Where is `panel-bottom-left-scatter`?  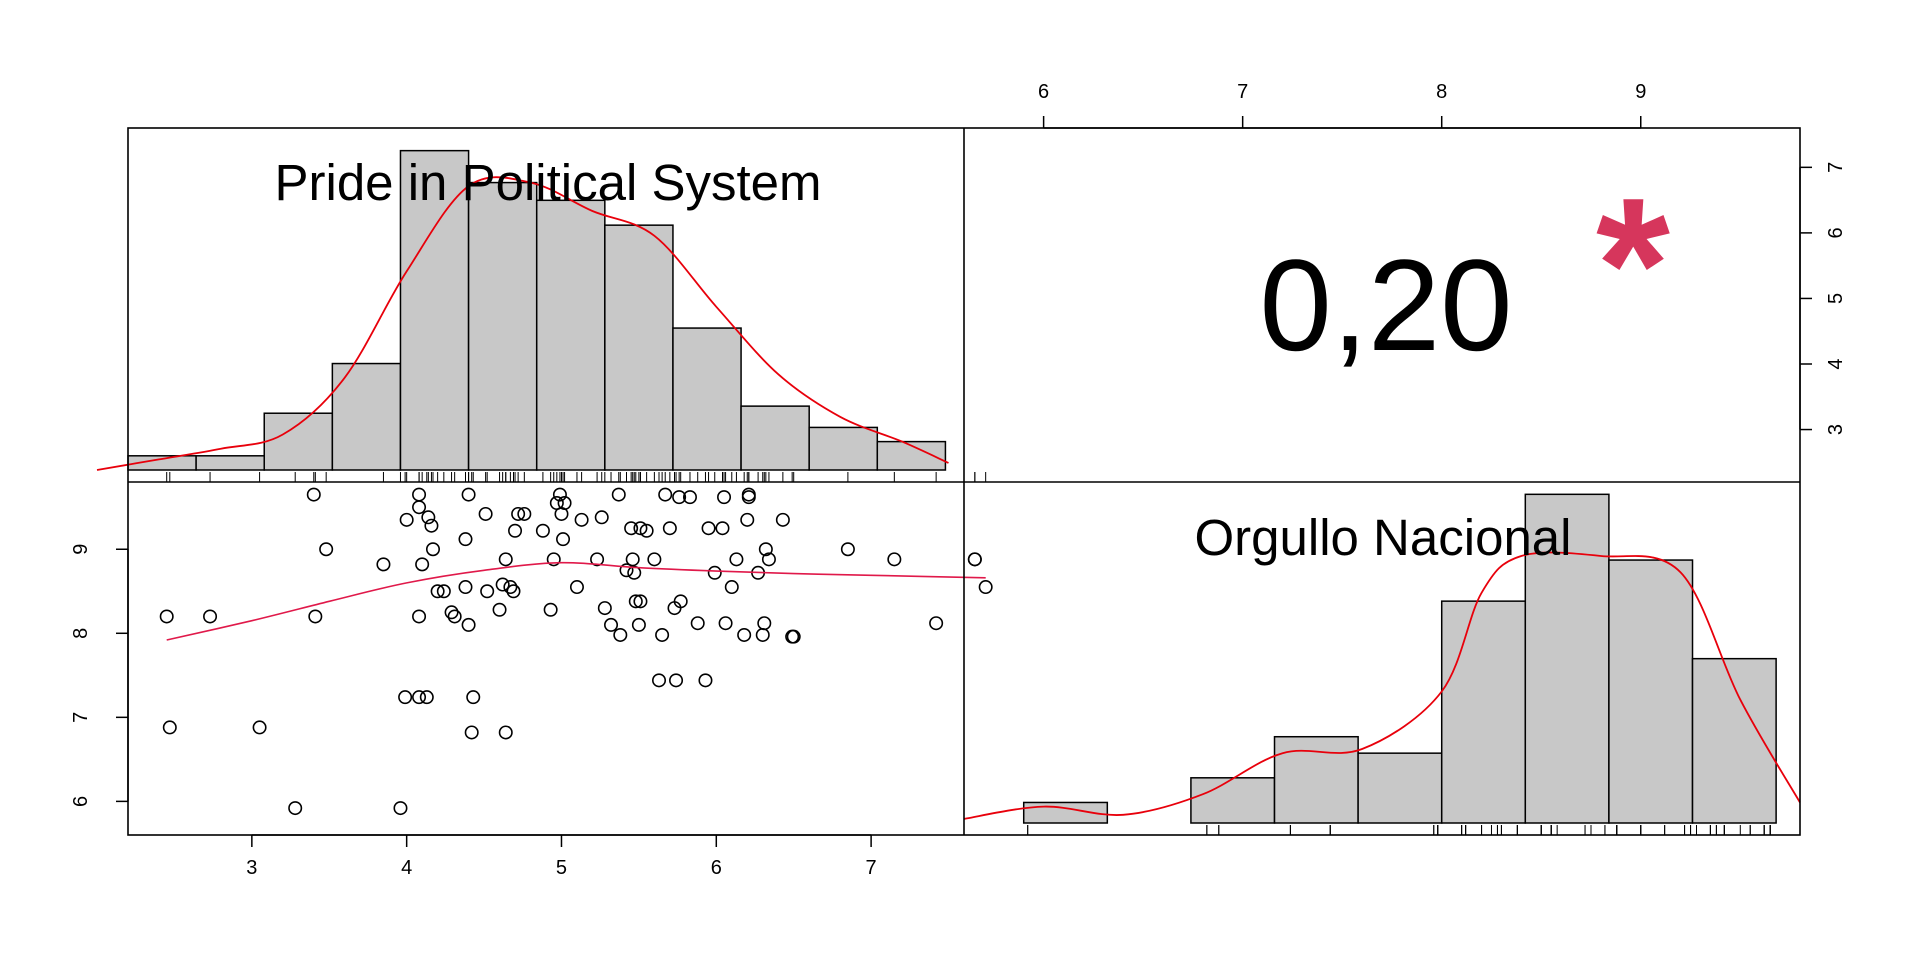
panel-bottom-left-scatter is located at coordinates (576, 651).